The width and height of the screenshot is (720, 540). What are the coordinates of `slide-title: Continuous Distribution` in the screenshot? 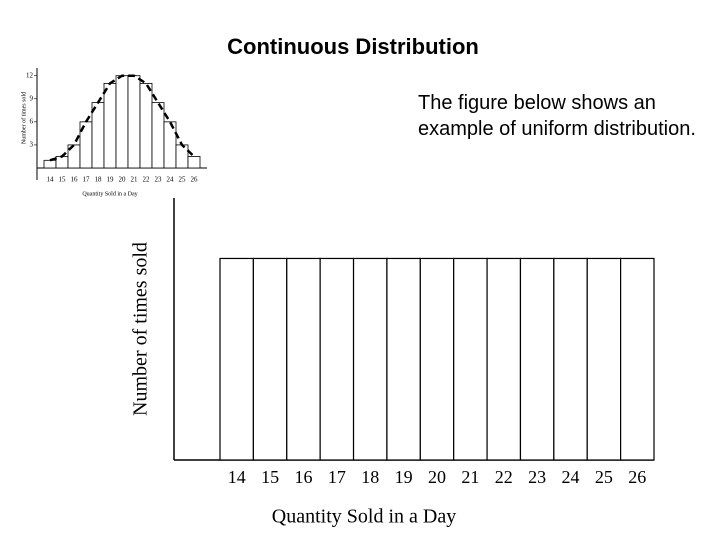 It's located at (353, 46).